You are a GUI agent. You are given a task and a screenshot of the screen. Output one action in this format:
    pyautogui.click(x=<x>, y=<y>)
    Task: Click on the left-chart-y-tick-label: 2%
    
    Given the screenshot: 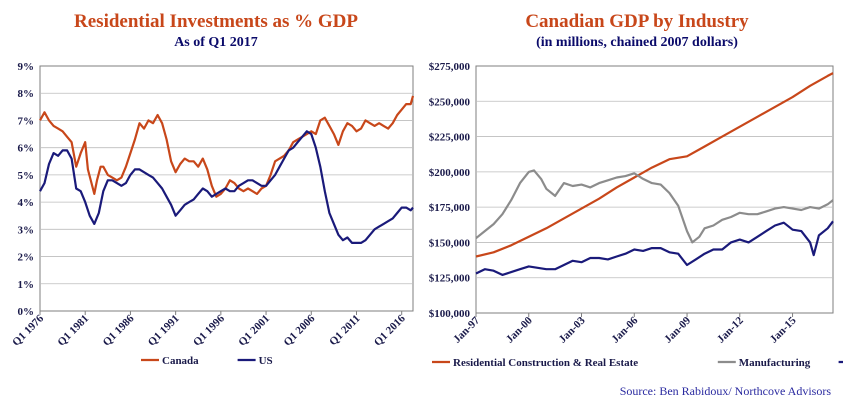 What is the action you would take?
    pyautogui.click(x=26, y=258)
    